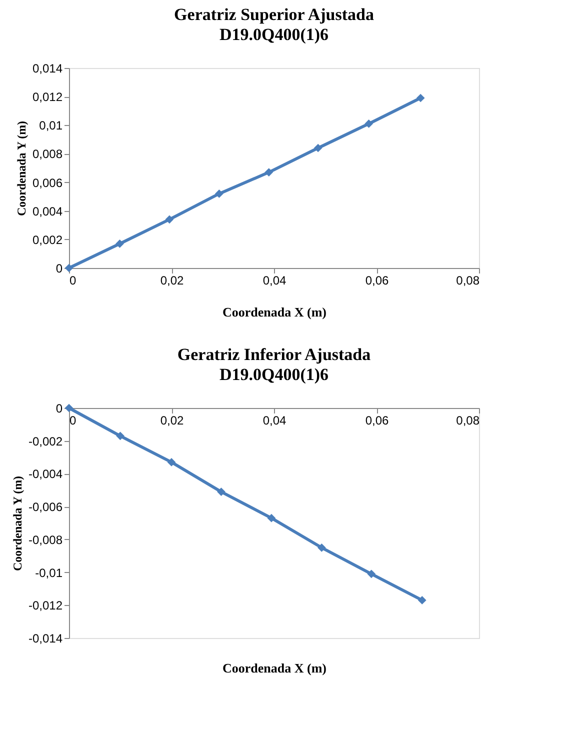 The height and width of the screenshot is (731, 563). Describe the element at coordinates (274, 14) in the screenshot. I see `chart-title: Geratriz Superior Ajustada` at that location.